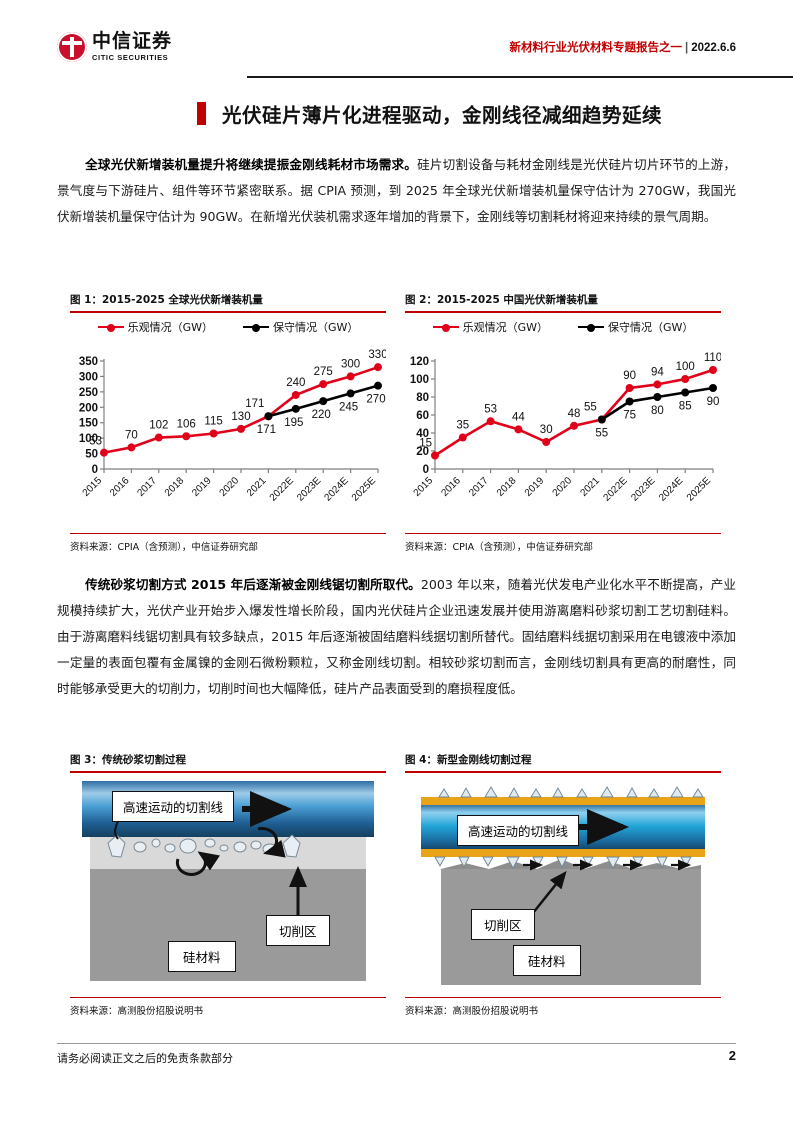 Image resolution: width=793 pixels, height=1122 pixels. Describe the element at coordinates (293, 422) in the screenshot. I see `svg-text: 195` at that location.